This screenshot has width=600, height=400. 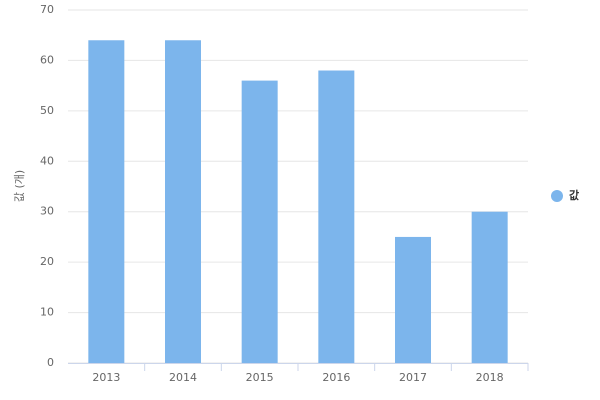 I want to click on y-tick-label: 20, so click(x=47, y=261).